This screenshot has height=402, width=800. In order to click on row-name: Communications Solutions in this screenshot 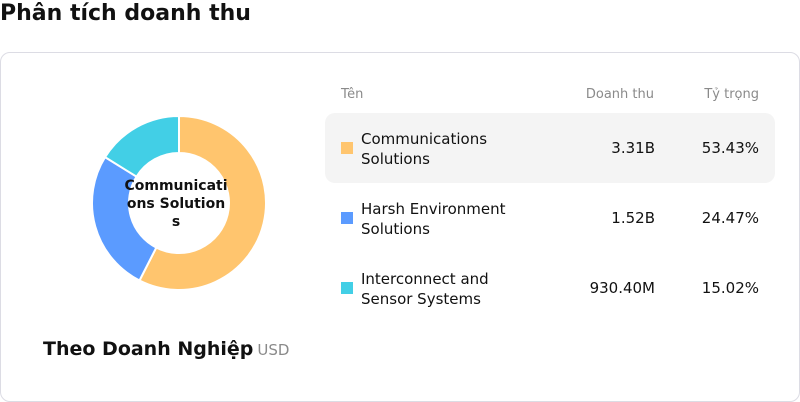, I will do `click(424, 149)`.